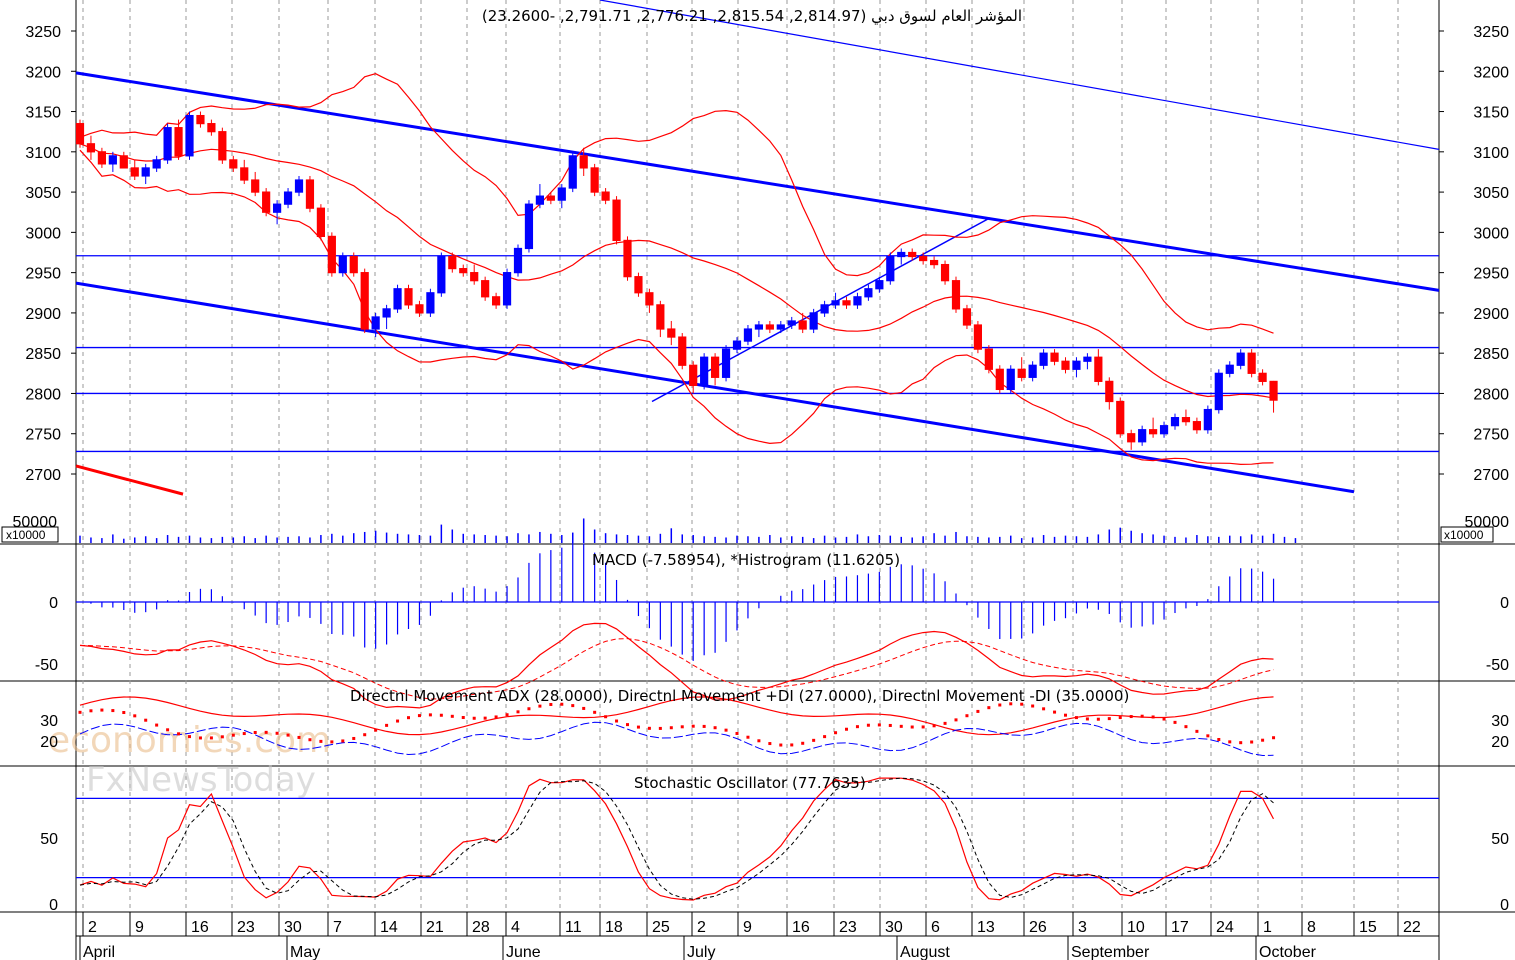 This screenshot has height=960, width=1515. I want to click on volume-multiplier-box-left, so click(30, 534).